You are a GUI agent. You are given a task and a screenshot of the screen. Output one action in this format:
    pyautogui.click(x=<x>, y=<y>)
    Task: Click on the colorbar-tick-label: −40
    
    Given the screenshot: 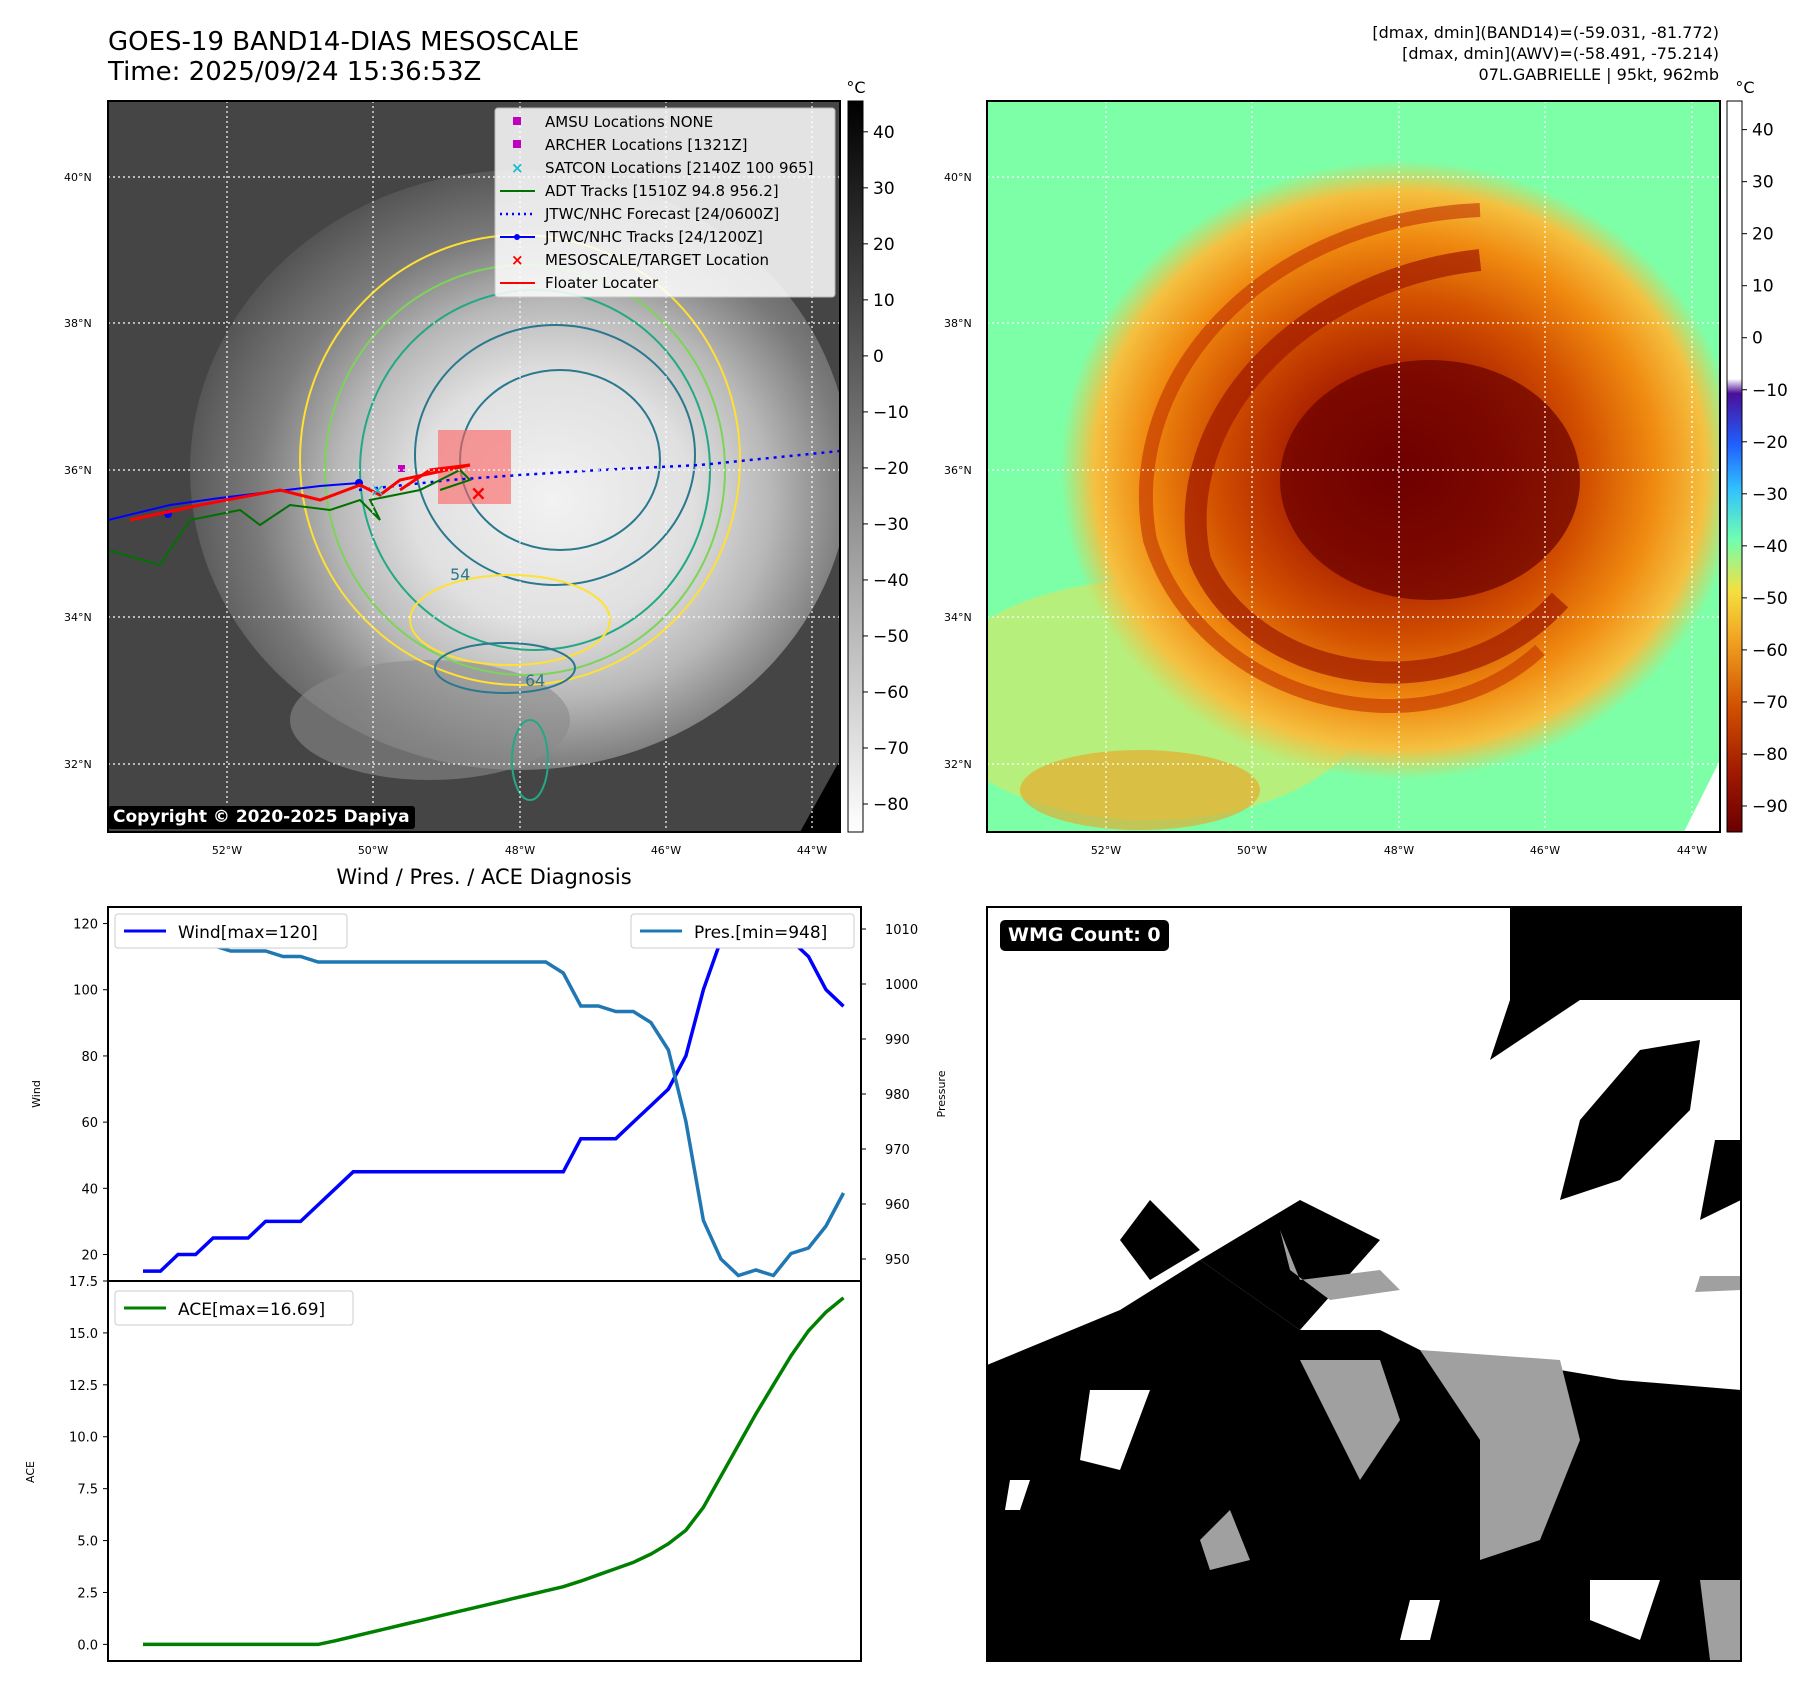 What is the action you would take?
    pyautogui.click(x=891, y=581)
    